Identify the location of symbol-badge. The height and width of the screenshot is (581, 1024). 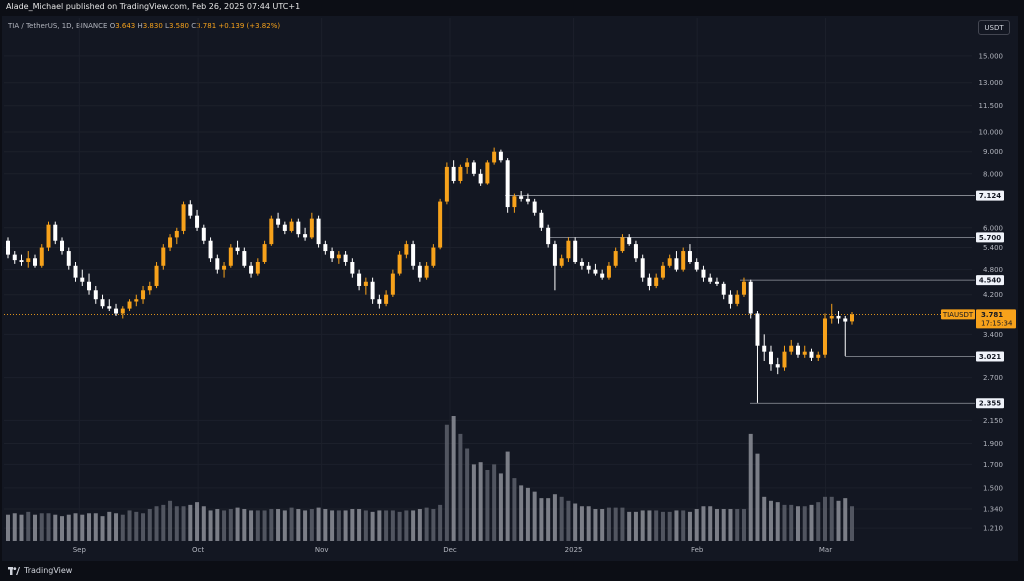
(958, 314).